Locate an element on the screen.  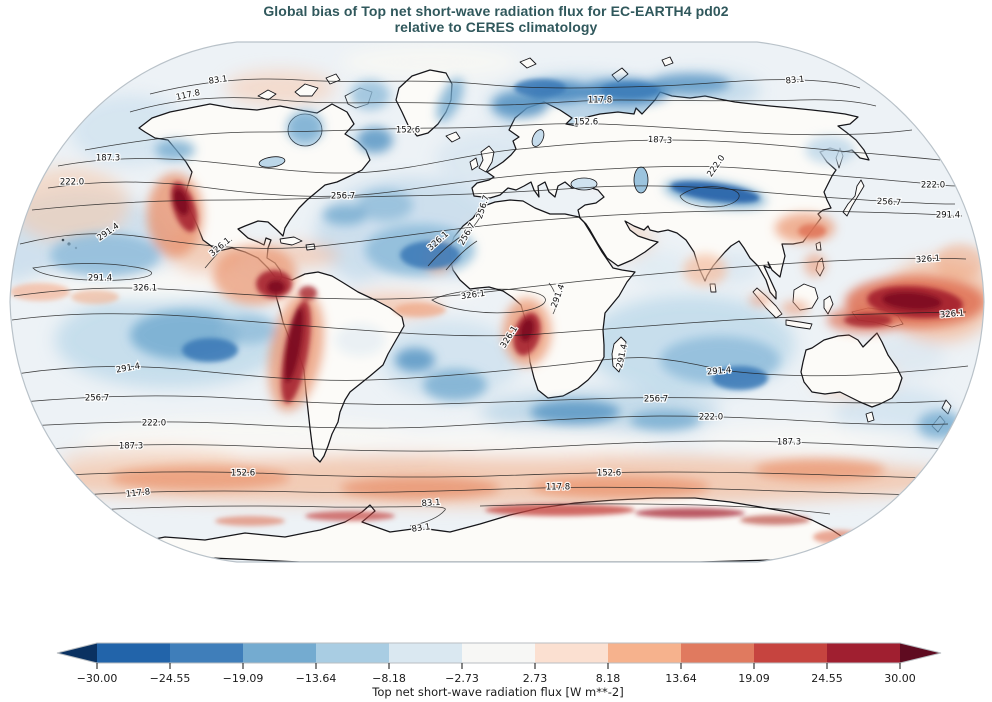
baltic-sea is located at coordinates (538, 138).